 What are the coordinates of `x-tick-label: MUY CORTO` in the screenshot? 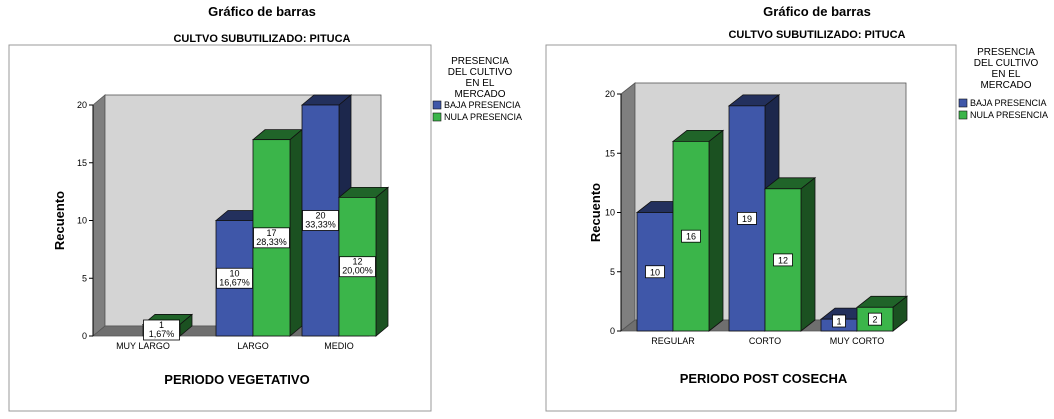 It's located at (857, 341).